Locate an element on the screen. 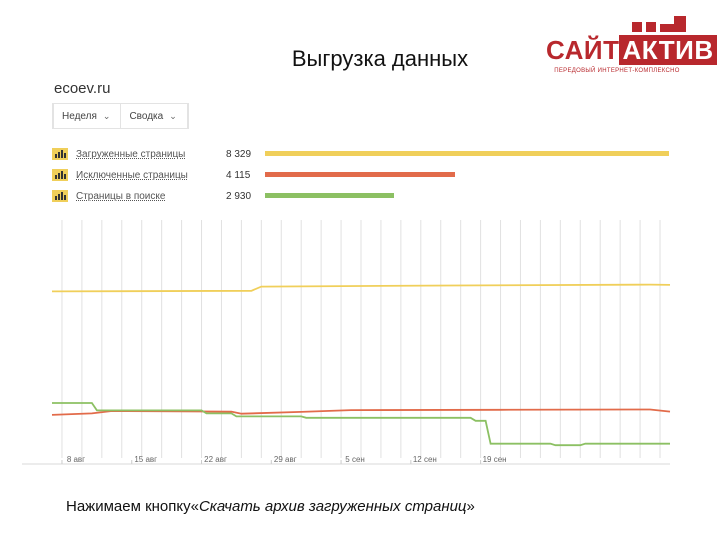 The image size is (720, 540). summary-bar-loaded is located at coordinates (467, 153).